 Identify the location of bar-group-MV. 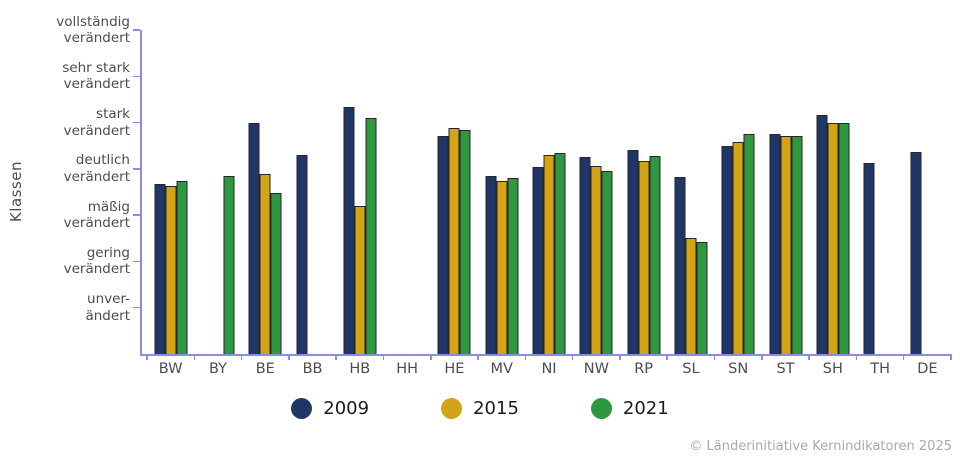
(501, 192).